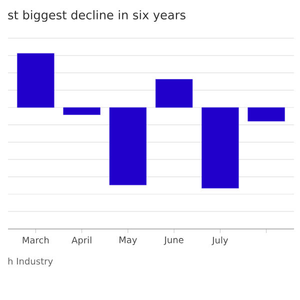 This screenshot has width=300, height=300. What do you see at coordinates (82, 241) in the screenshot?
I see `x-tick-label: April` at bounding box center [82, 241].